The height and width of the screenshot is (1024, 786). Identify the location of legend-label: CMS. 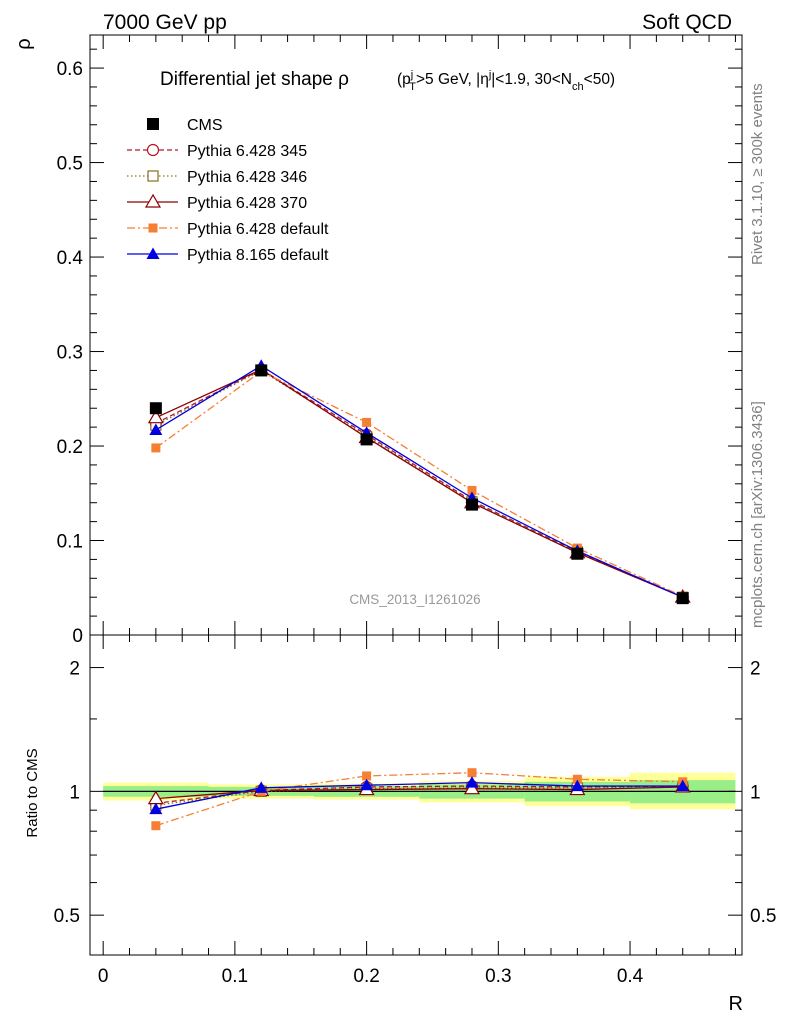
(205, 125).